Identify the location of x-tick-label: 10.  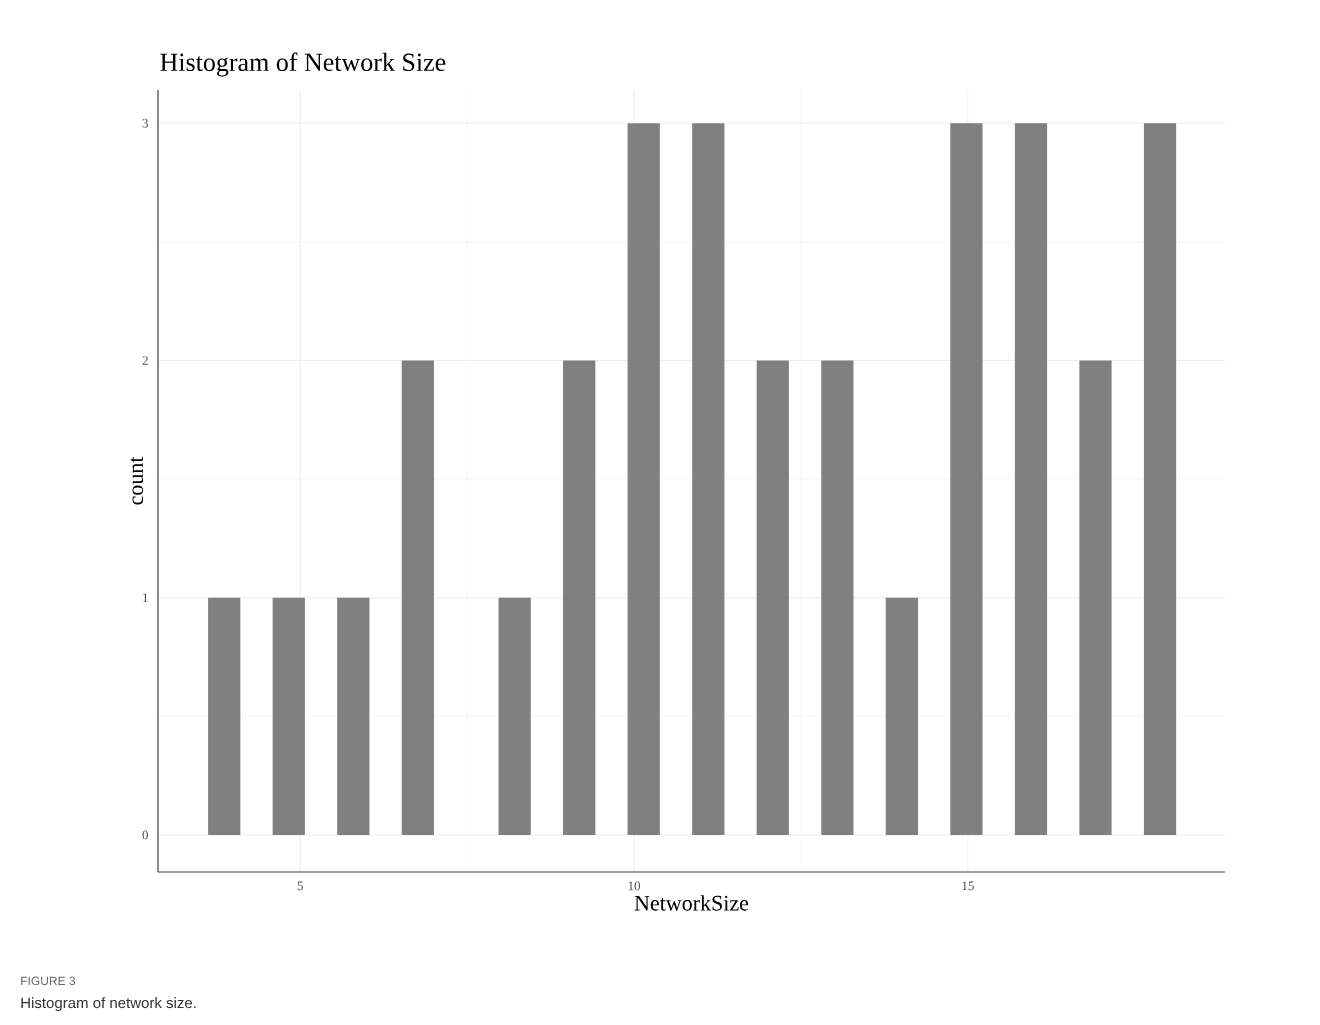
(634, 886).